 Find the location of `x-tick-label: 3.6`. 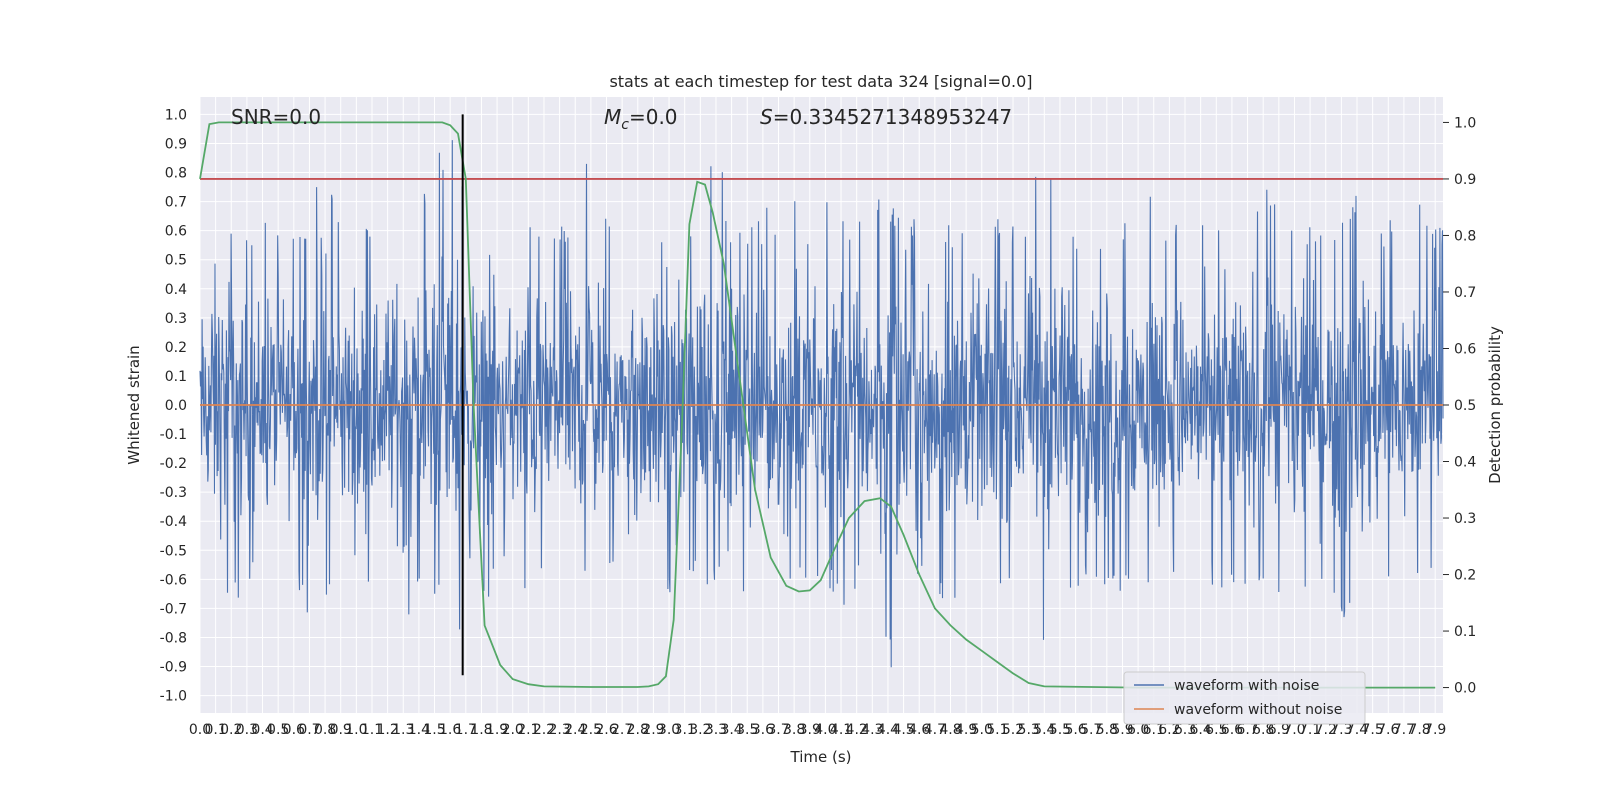

x-tick-label: 3.6 is located at coordinates (763, 730).